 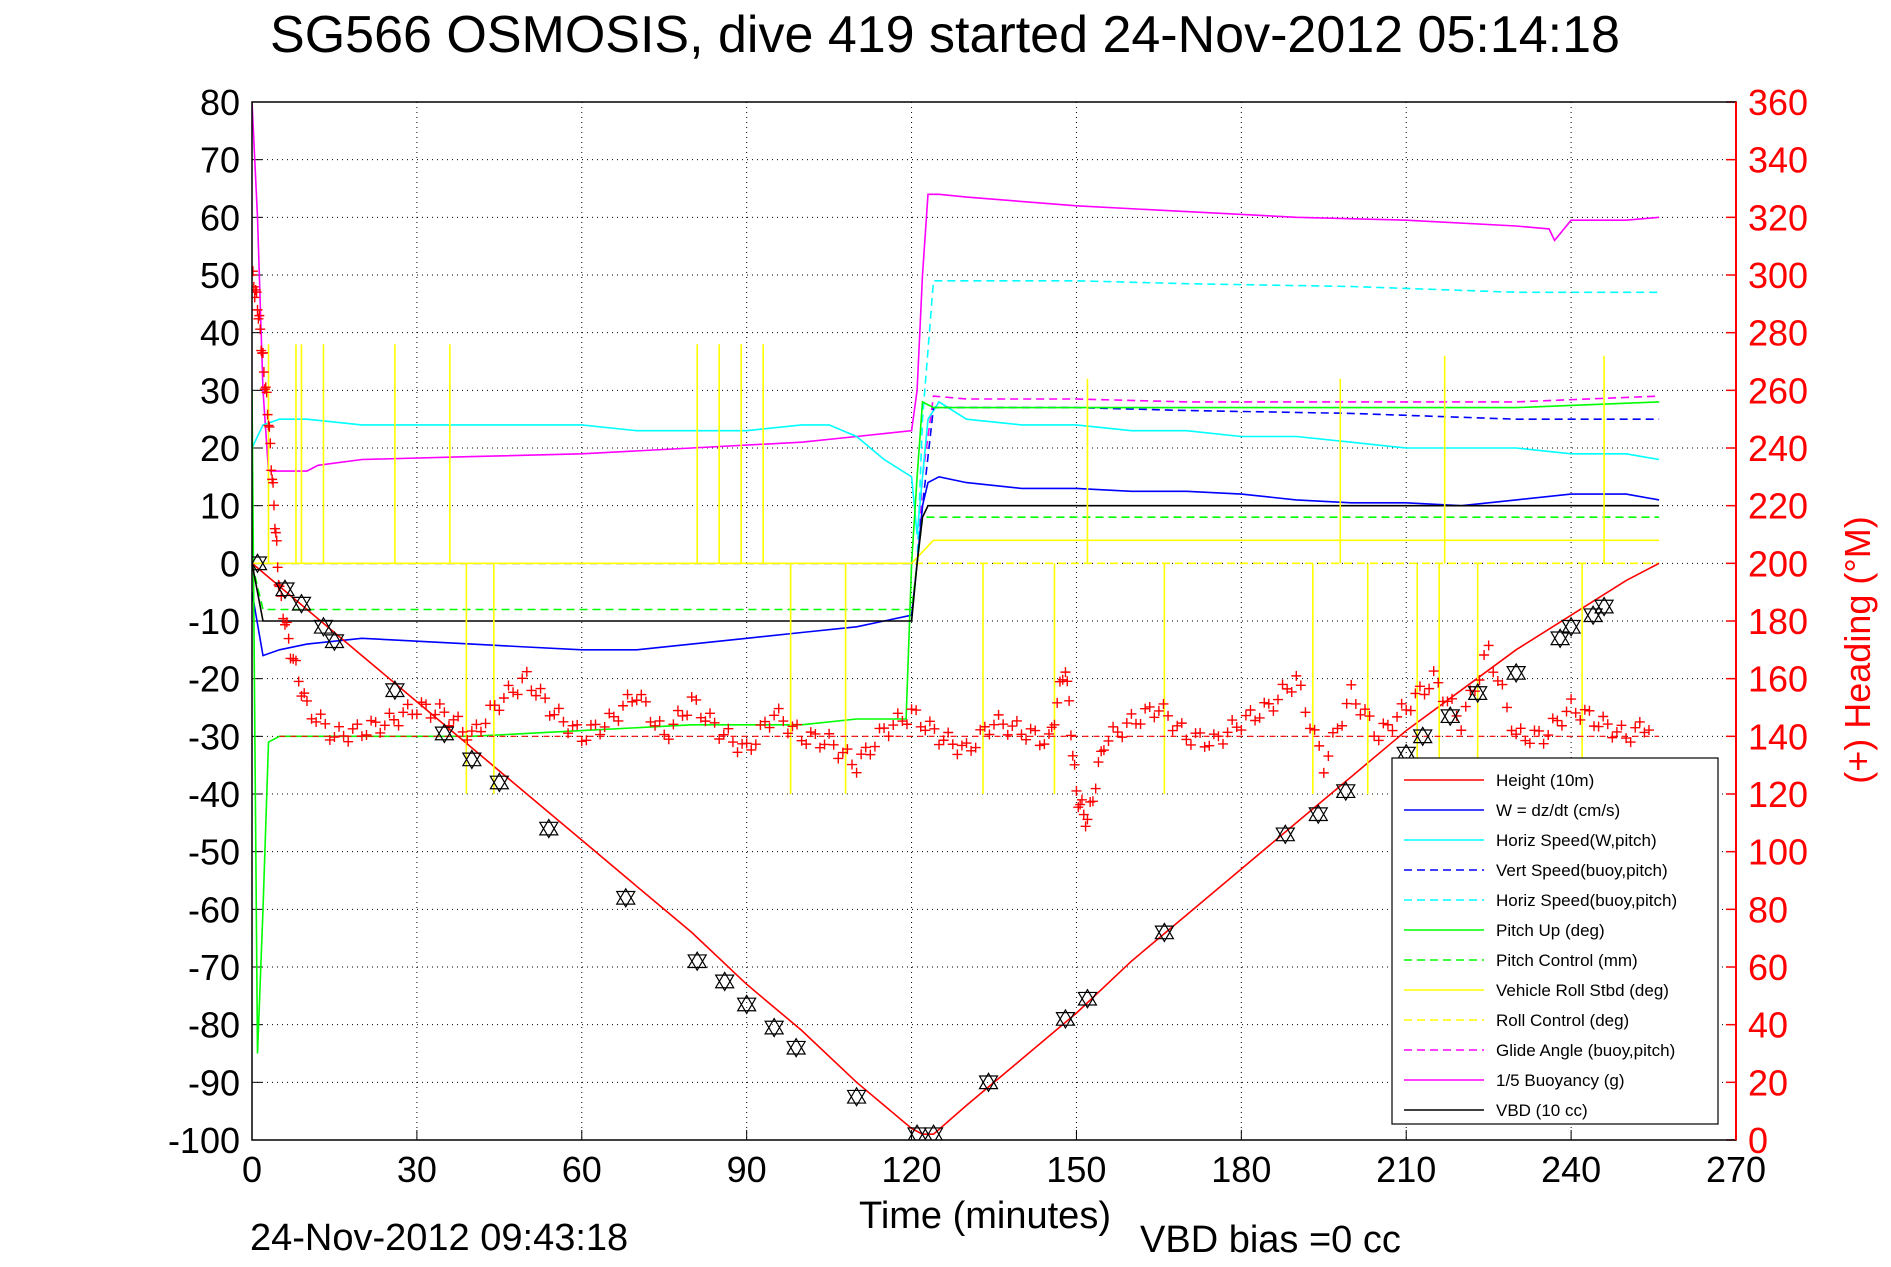 What do you see at coordinates (1768, 909) in the screenshot?
I see `y2-tick-label: 80` at bounding box center [1768, 909].